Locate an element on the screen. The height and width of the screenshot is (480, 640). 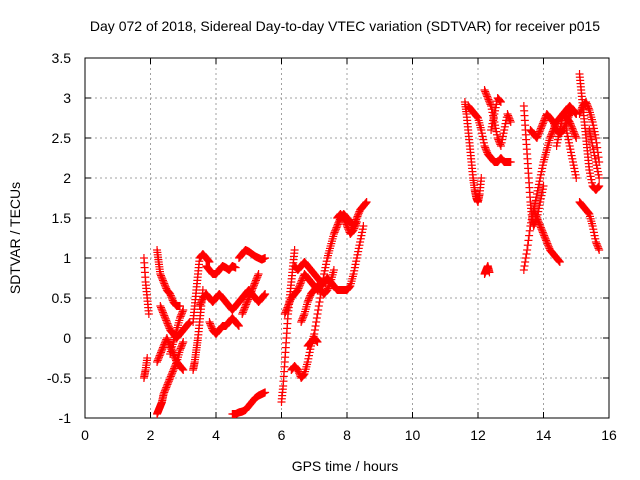
y-tick-label: -1 is located at coordinates (65, 418).